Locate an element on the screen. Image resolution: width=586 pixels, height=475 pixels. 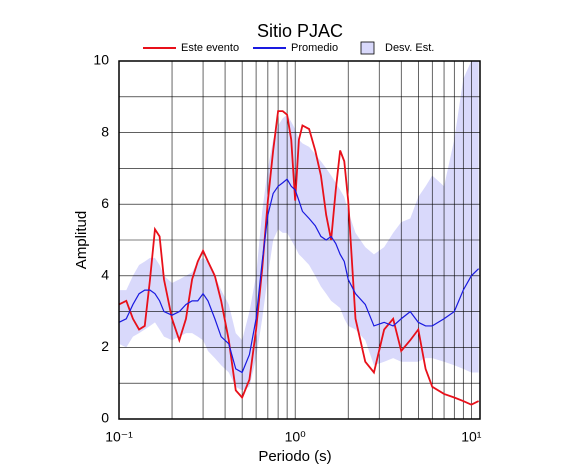
legend-label: Promedio is located at coordinates (314, 48).